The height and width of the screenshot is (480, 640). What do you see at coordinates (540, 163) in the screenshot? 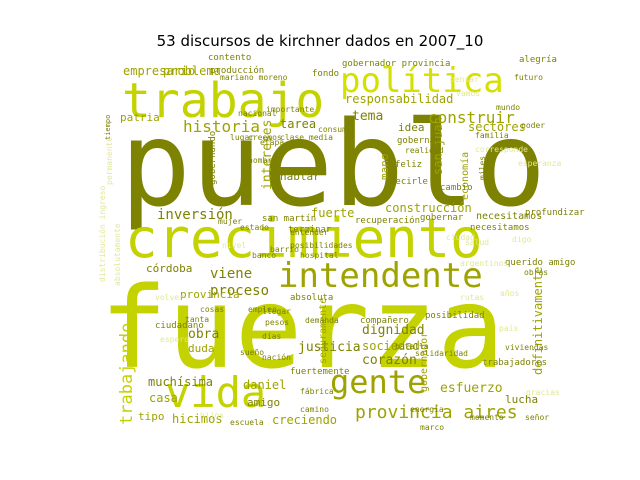
I see `cloud-word: esperanza` at bounding box center [540, 163].